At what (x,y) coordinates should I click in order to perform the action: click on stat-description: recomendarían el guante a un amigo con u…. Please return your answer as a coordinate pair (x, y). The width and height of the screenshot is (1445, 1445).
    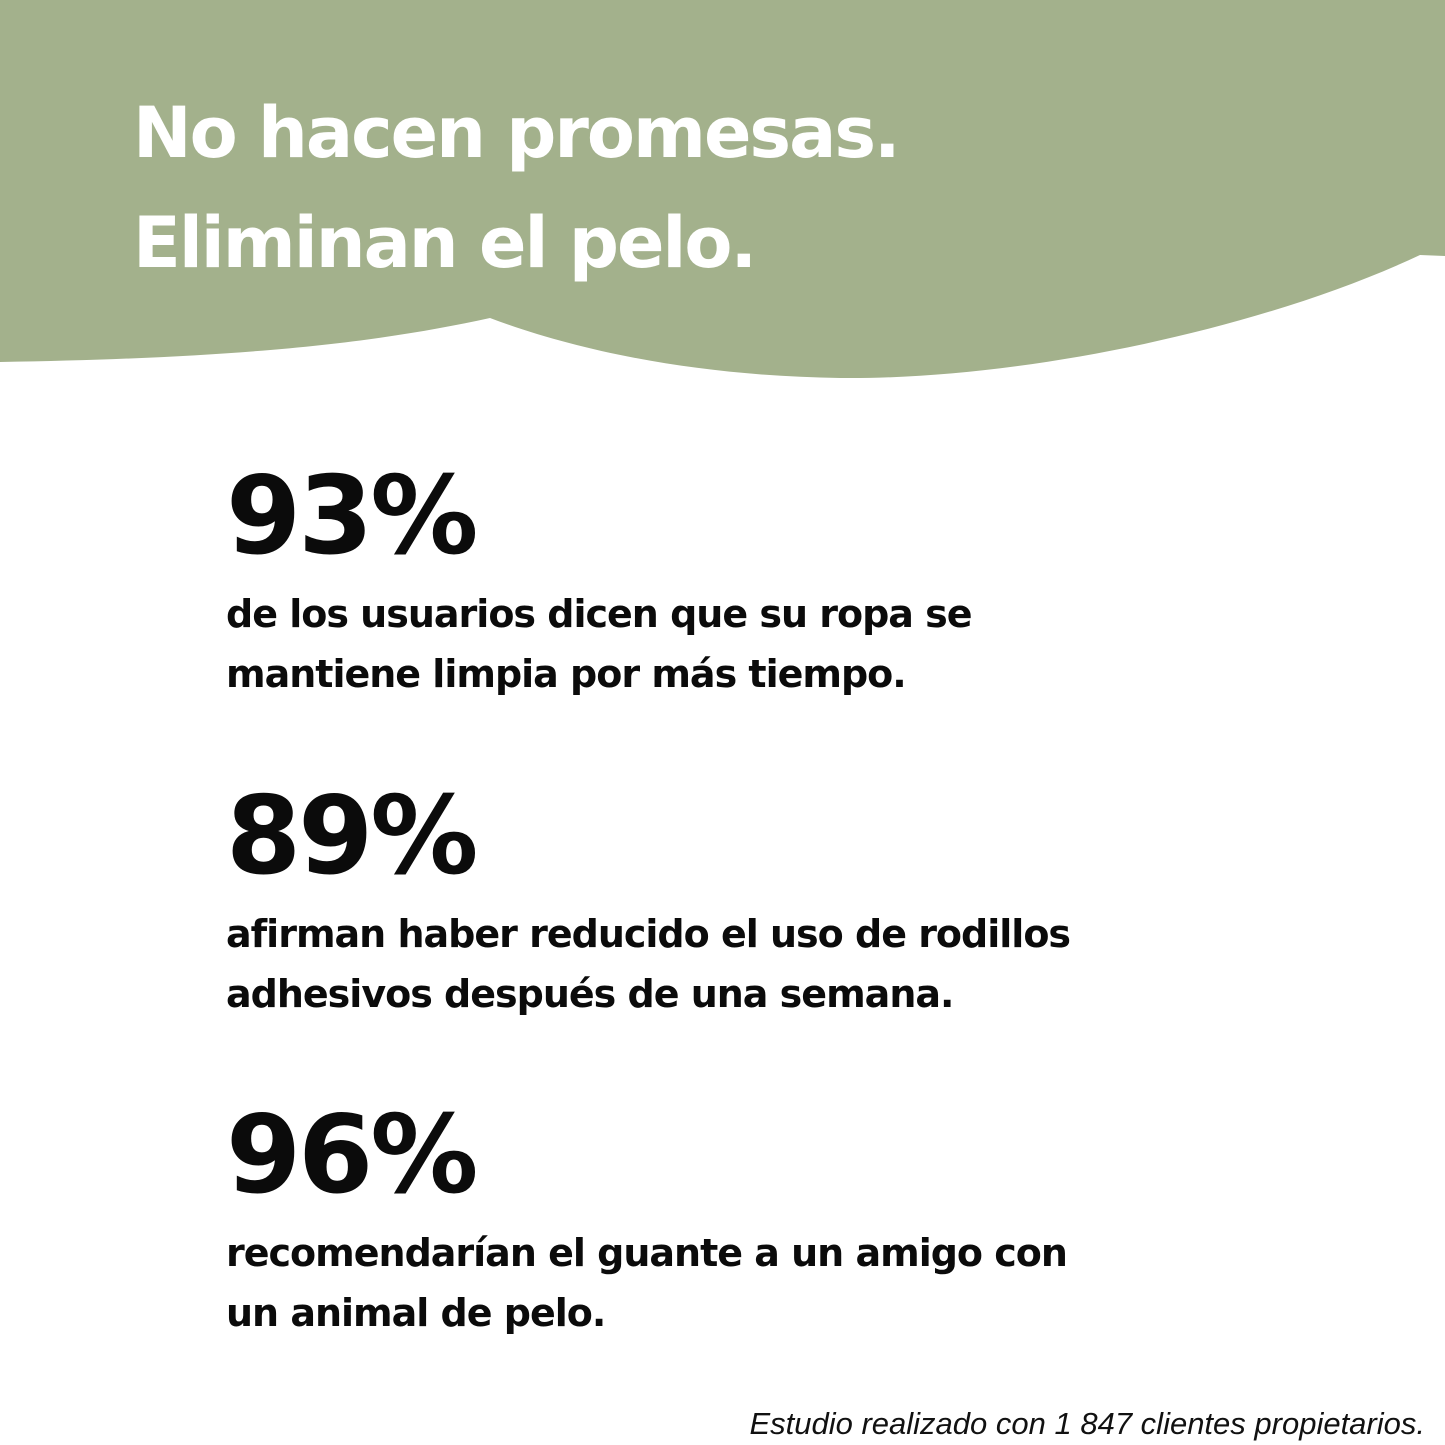
    Looking at the image, I should click on (647, 1283).